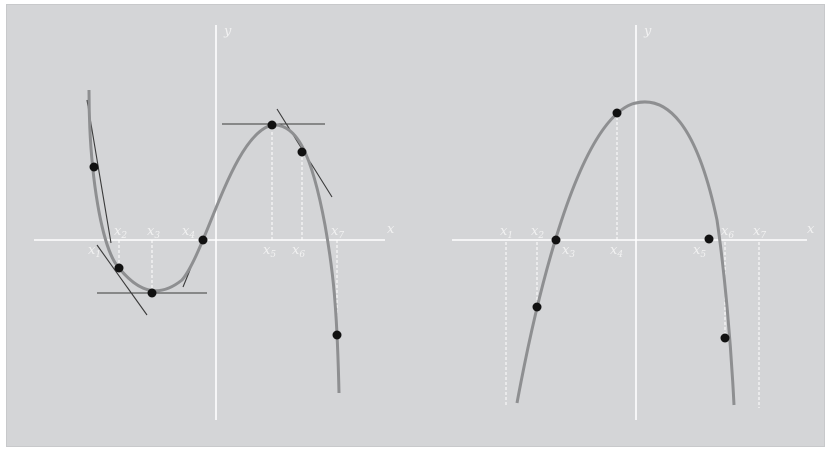  I want to click on left-label-x2: x2, so click(120, 232).